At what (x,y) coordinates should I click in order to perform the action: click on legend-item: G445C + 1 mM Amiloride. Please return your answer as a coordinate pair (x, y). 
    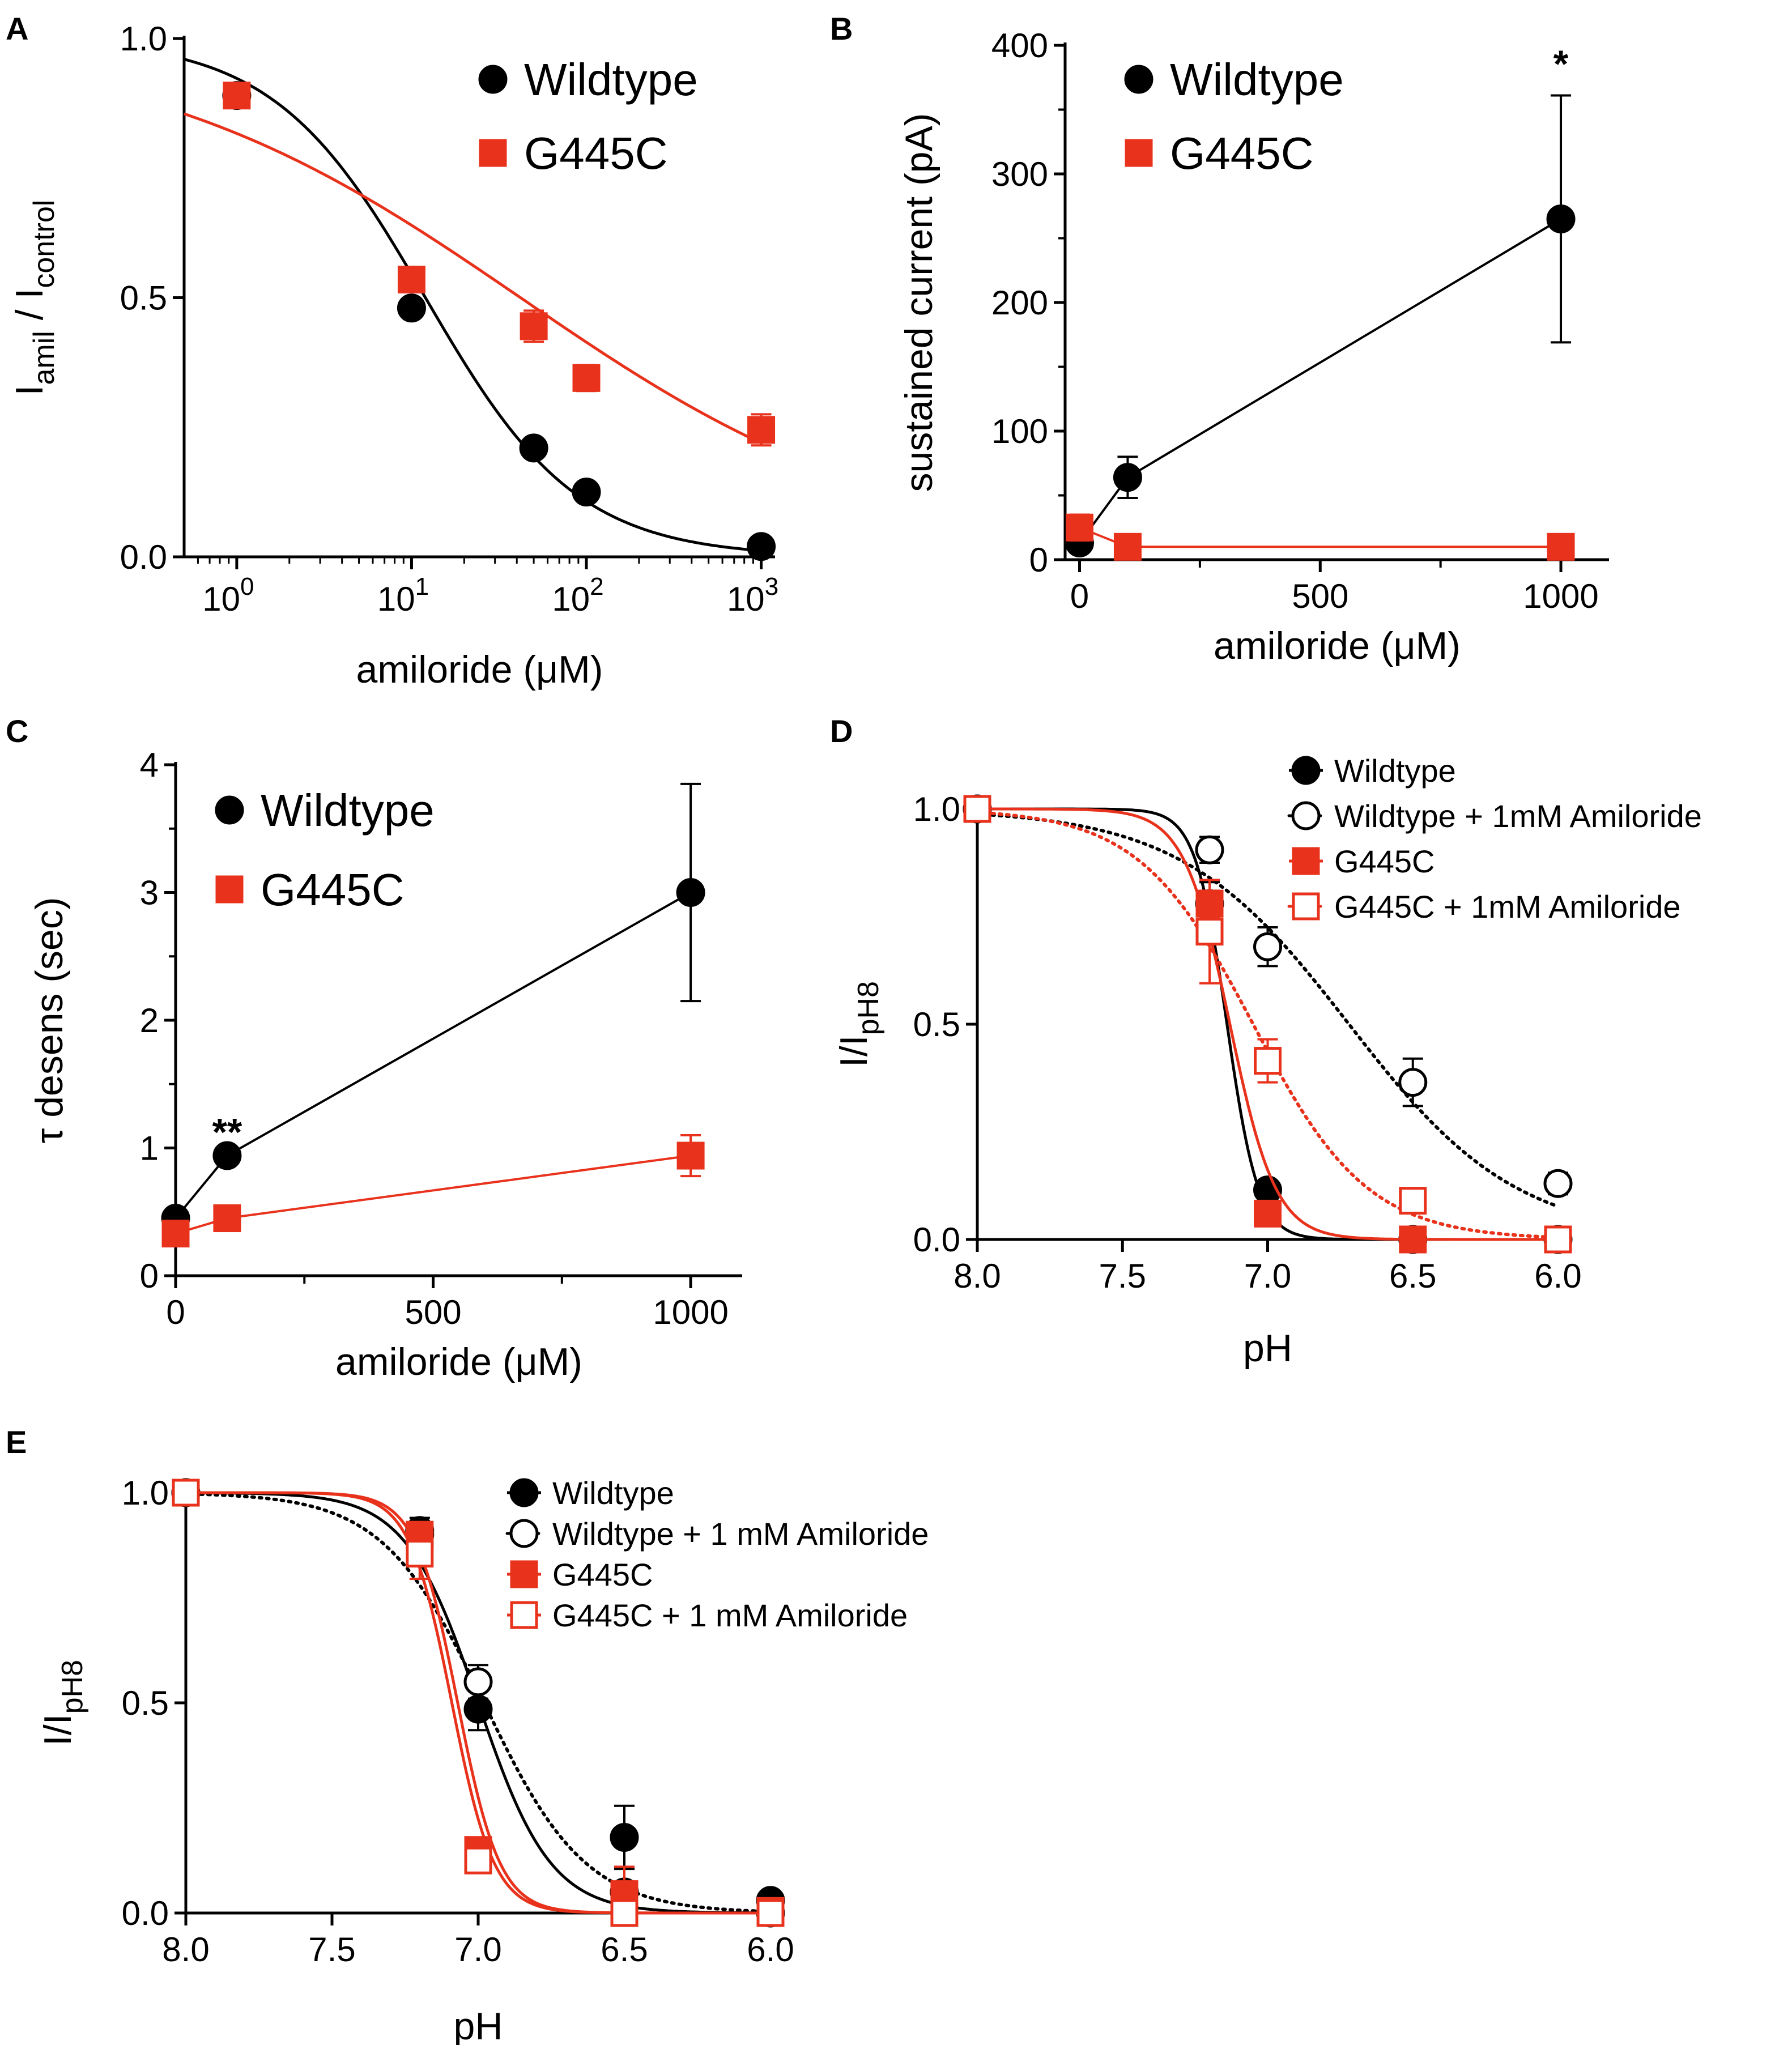
    Looking at the image, I should click on (708, 1615).